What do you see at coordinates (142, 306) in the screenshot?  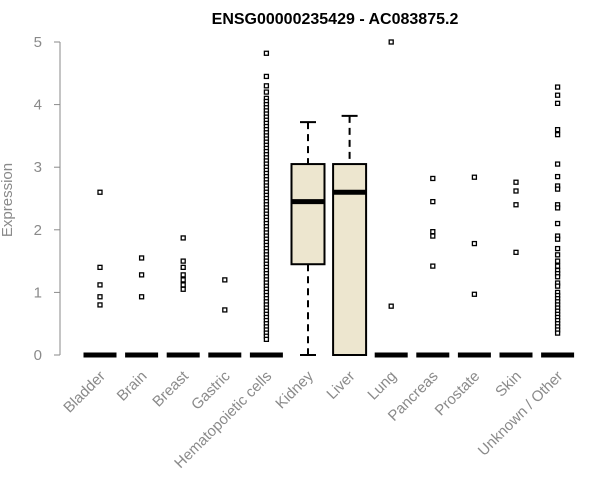 I see `box-brain` at bounding box center [142, 306].